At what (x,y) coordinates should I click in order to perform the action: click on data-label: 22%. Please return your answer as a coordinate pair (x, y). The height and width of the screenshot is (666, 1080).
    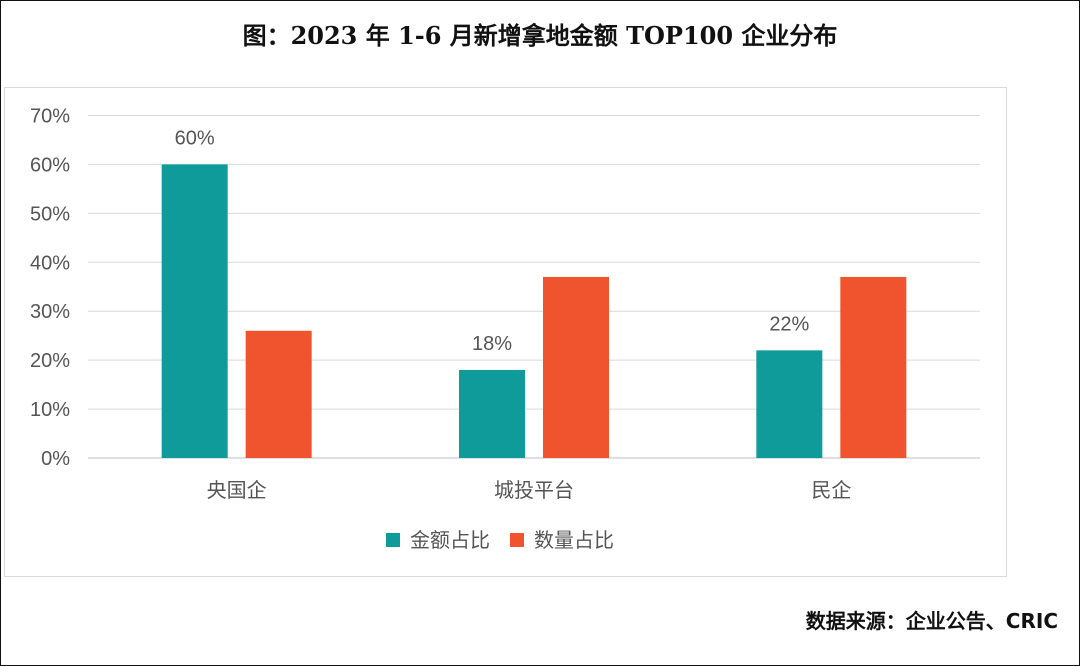
    Looking at the image, I should click on (789, 324).